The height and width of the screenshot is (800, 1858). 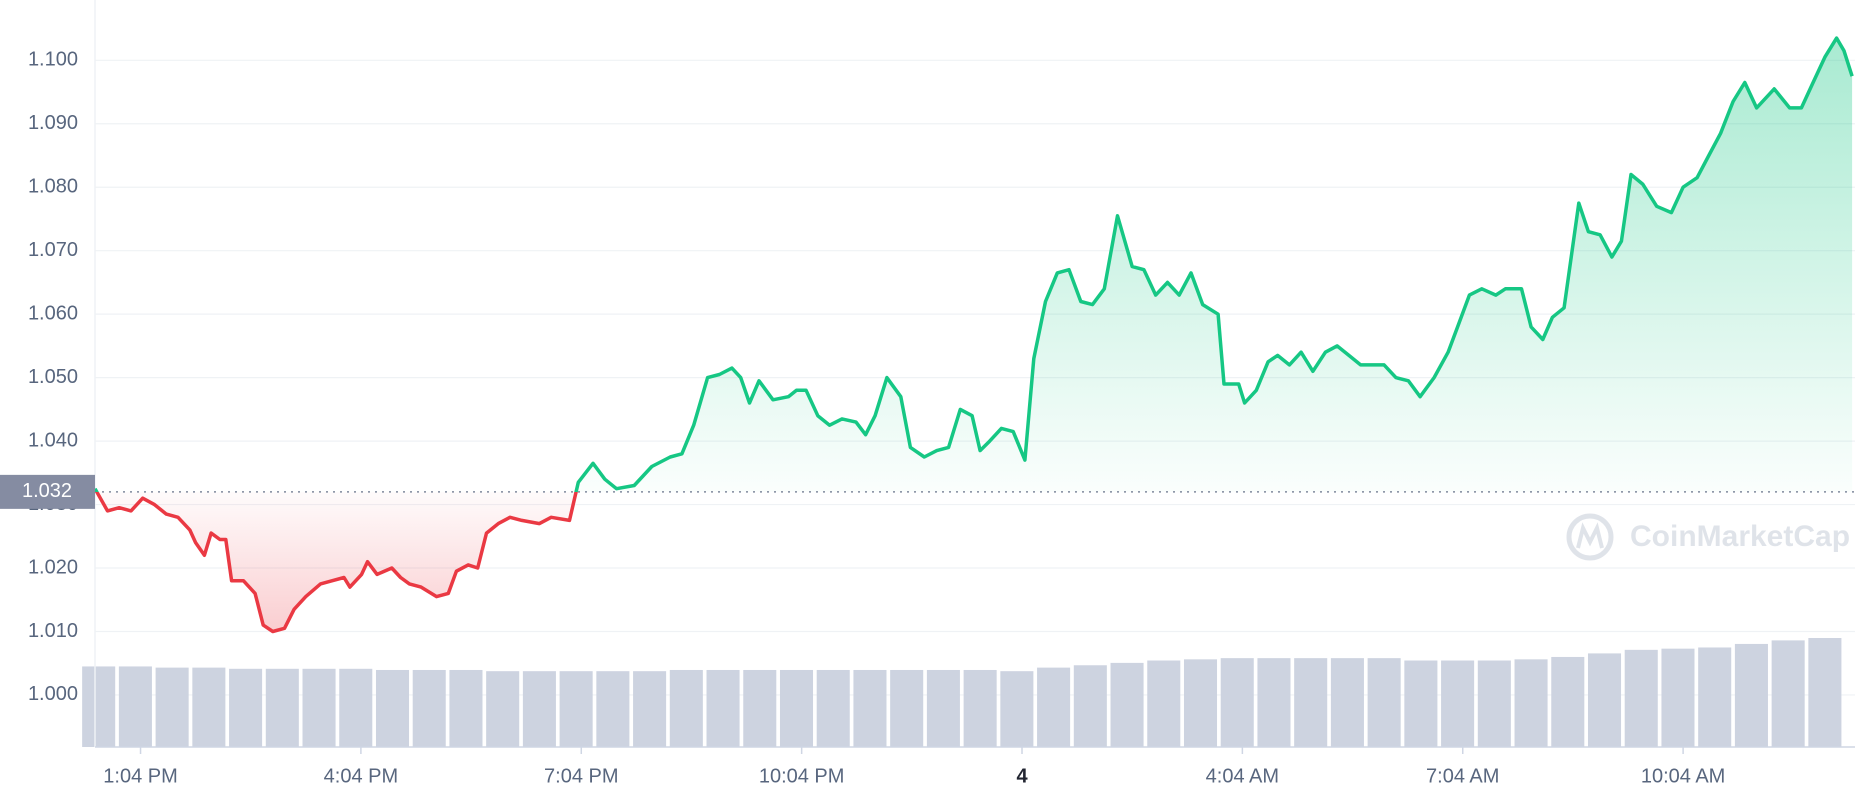 I want to click on watermark: CoinMarketCap, so click(x=1708, y=537).